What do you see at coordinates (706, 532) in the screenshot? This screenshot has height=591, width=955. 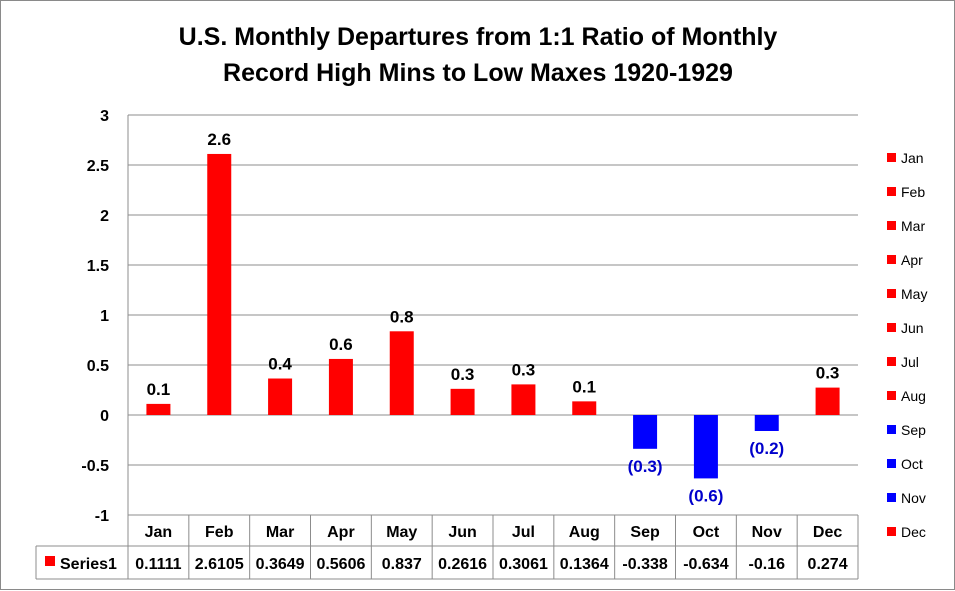 I see `x-category-label-oct: Oct` at bounding box center [706, 532].